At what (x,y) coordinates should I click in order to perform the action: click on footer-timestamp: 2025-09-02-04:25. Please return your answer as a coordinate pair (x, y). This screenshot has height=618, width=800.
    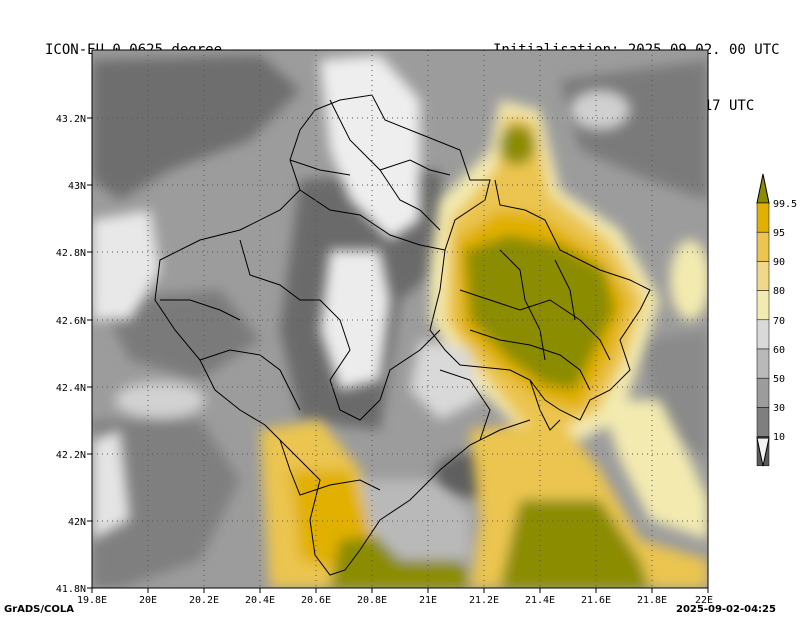
    Looking at the image, I should click on (726, 609).